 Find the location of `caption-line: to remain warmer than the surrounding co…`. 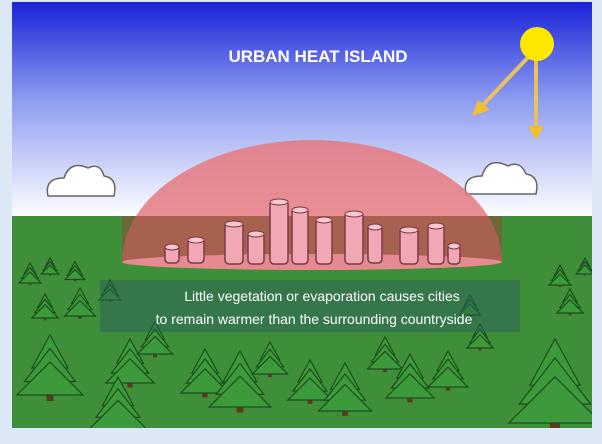

caption-line: to remain warmer than the surrounding co… is located at coordinates (314, 319).